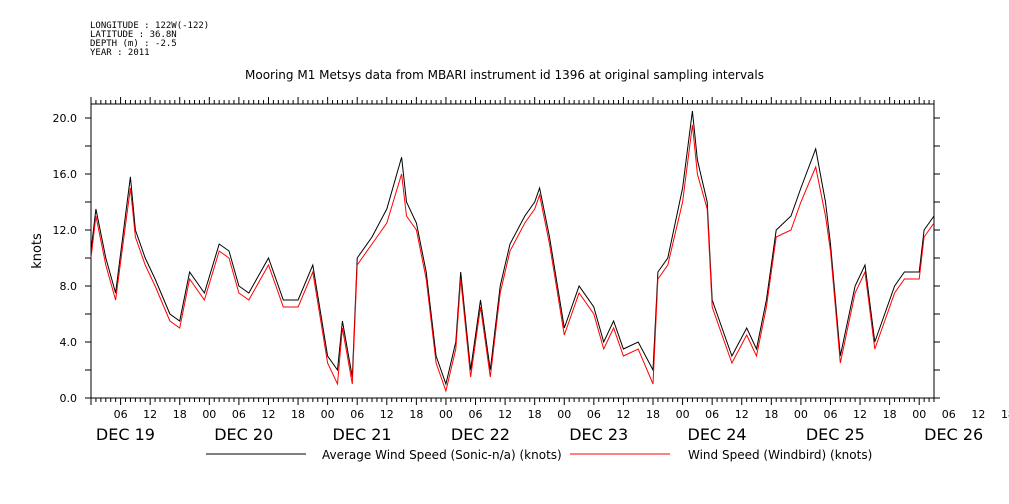  I want to click on day-label: DEC 24, so click(717, 434).